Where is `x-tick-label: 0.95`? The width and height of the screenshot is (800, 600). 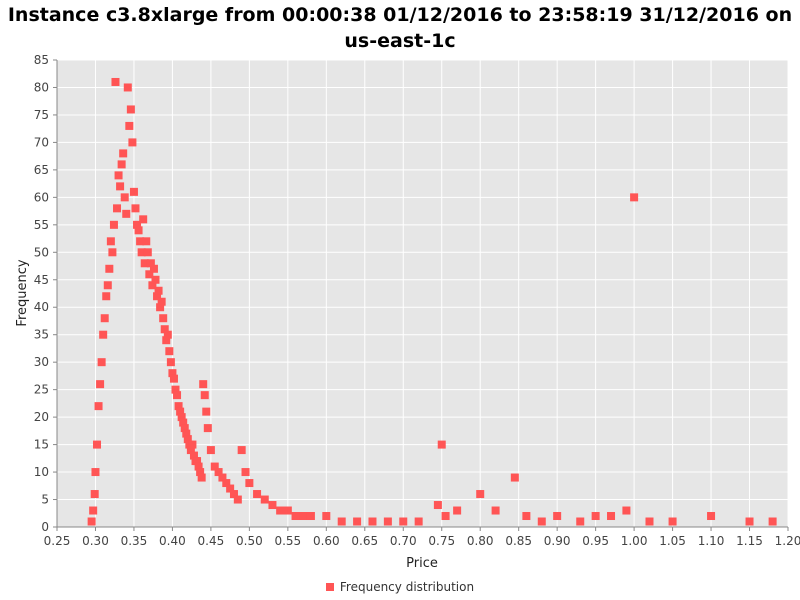
x-tick-label: 0.95 is located at coordinates (595, 541).